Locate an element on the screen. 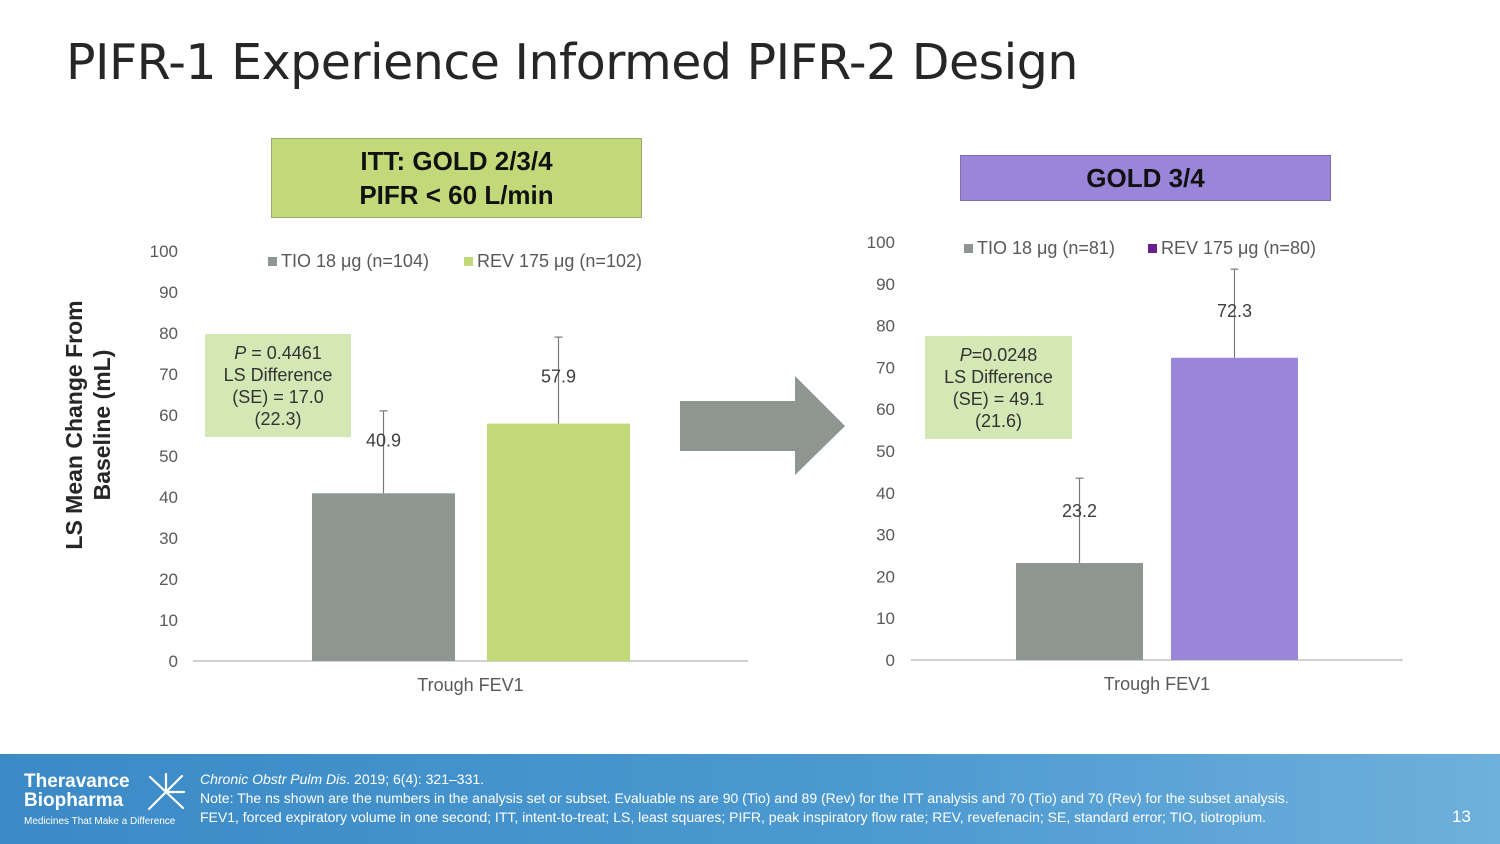 This screenshot has width=1500, height=844. right-stats-line4: (21.6) is located at coordinates (998, 420).